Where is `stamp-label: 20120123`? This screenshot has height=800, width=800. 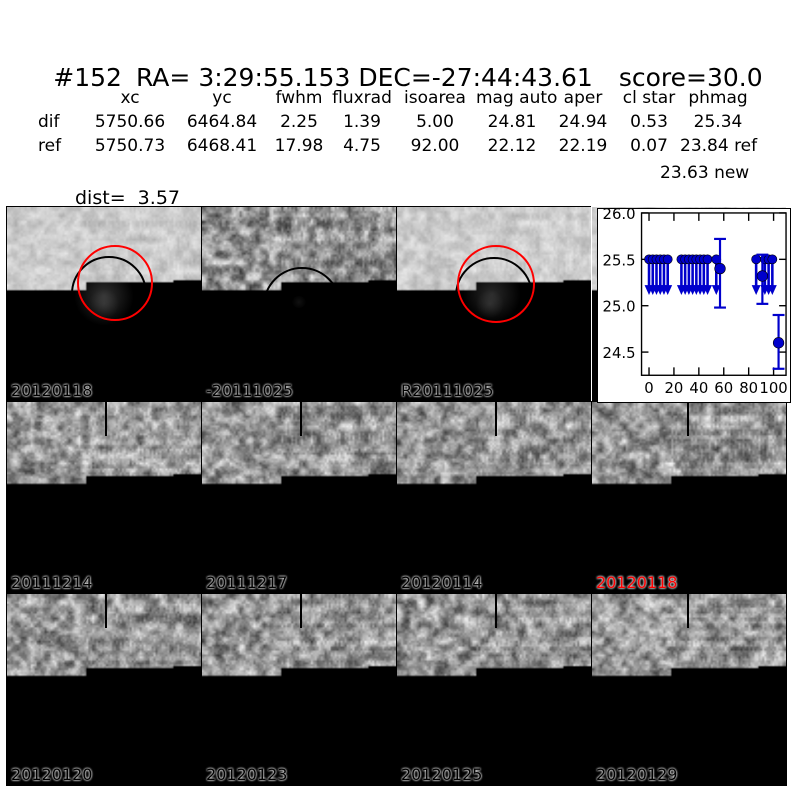 stamp-label: 20120123 is located at coordinates (247, 774).